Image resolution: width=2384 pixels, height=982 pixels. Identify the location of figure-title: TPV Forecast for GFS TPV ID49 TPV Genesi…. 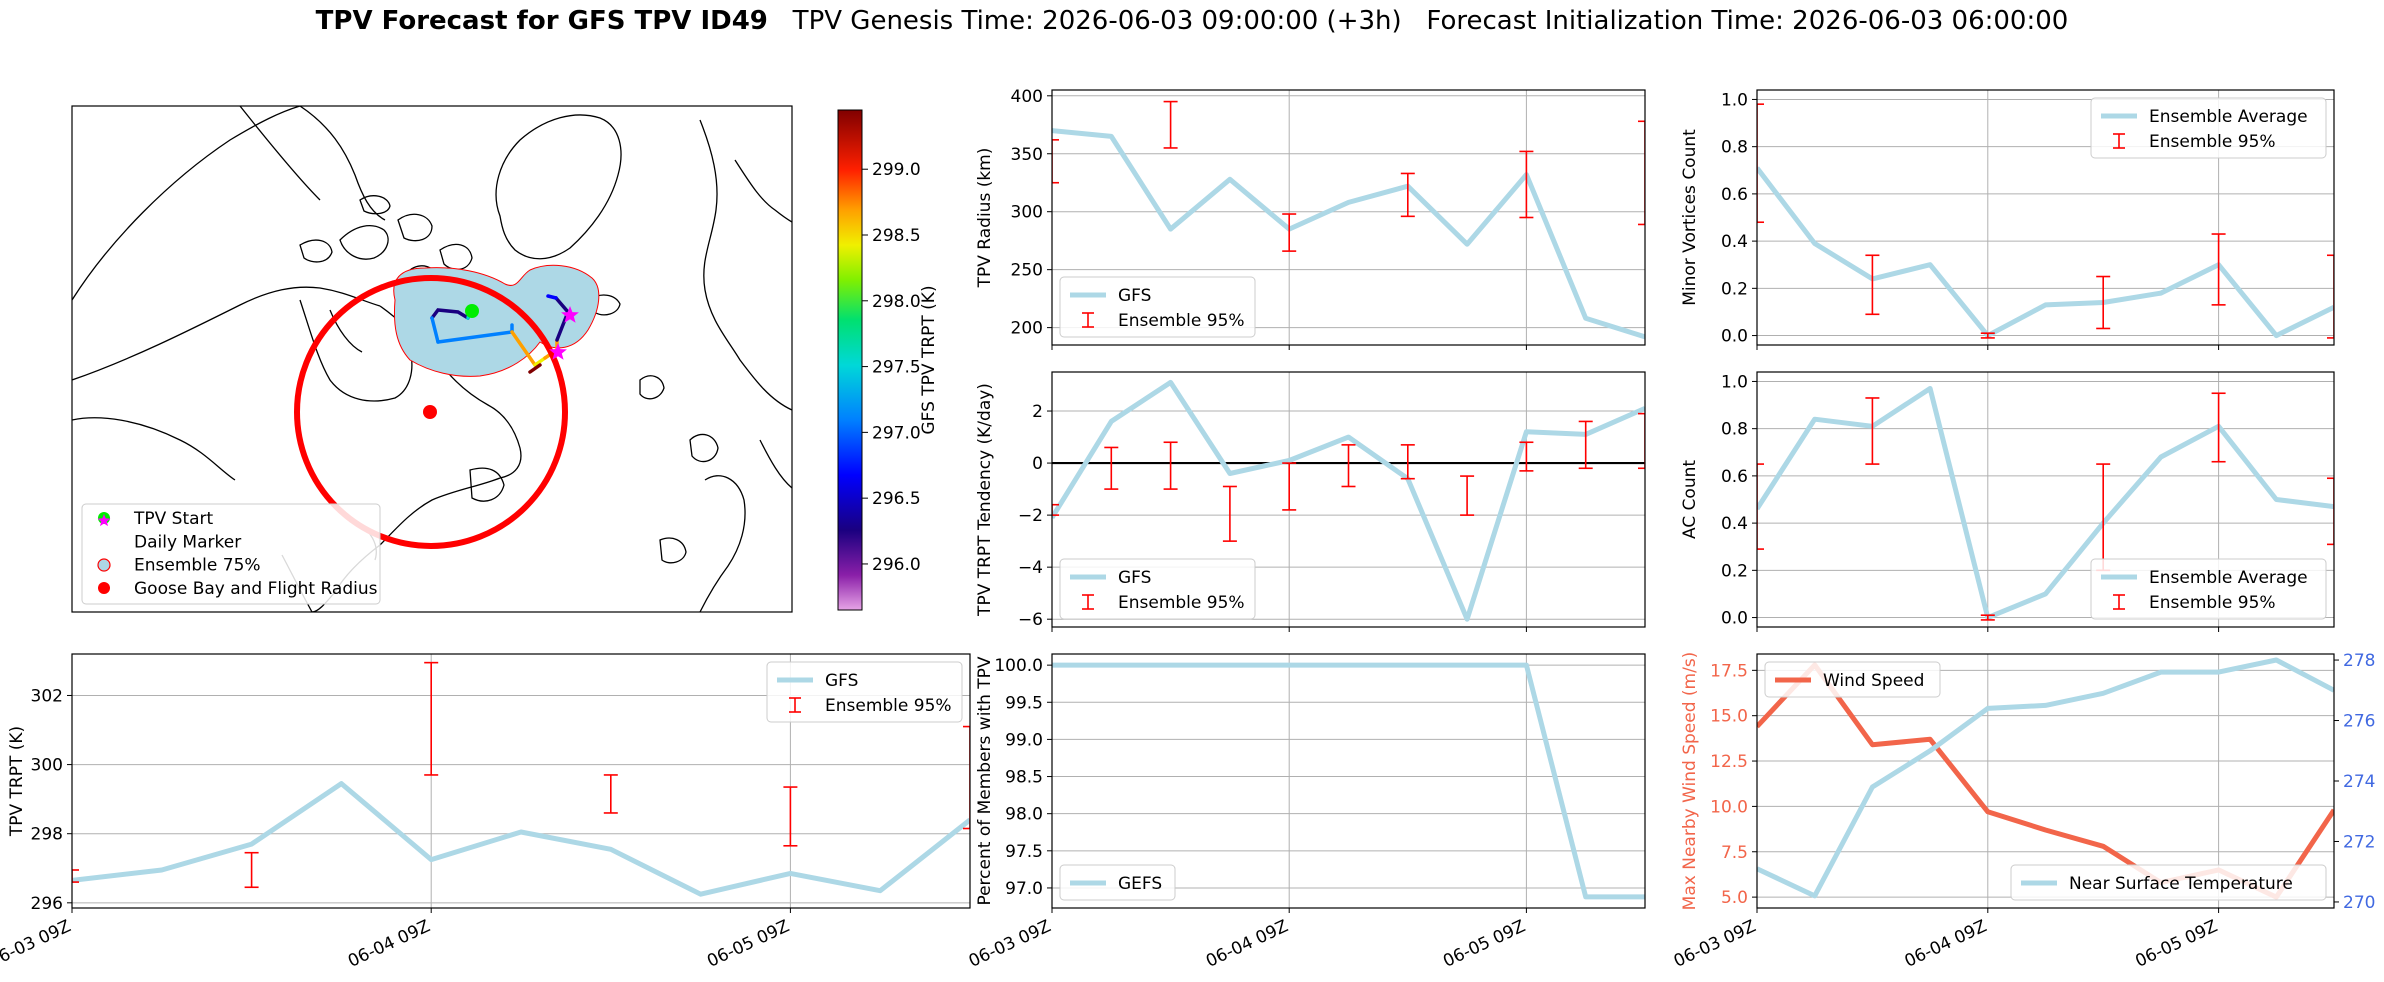
(1192, 21).